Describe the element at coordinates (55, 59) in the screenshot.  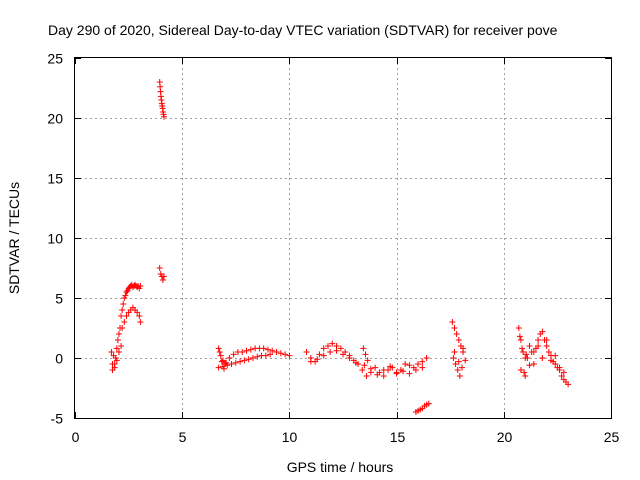
I see `y-tick-label: 25` at that location.